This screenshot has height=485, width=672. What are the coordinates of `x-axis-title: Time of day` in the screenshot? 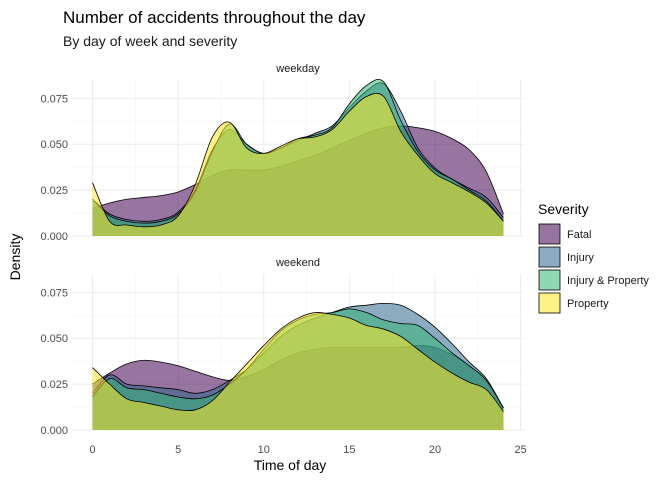 It's located at (290, 465).